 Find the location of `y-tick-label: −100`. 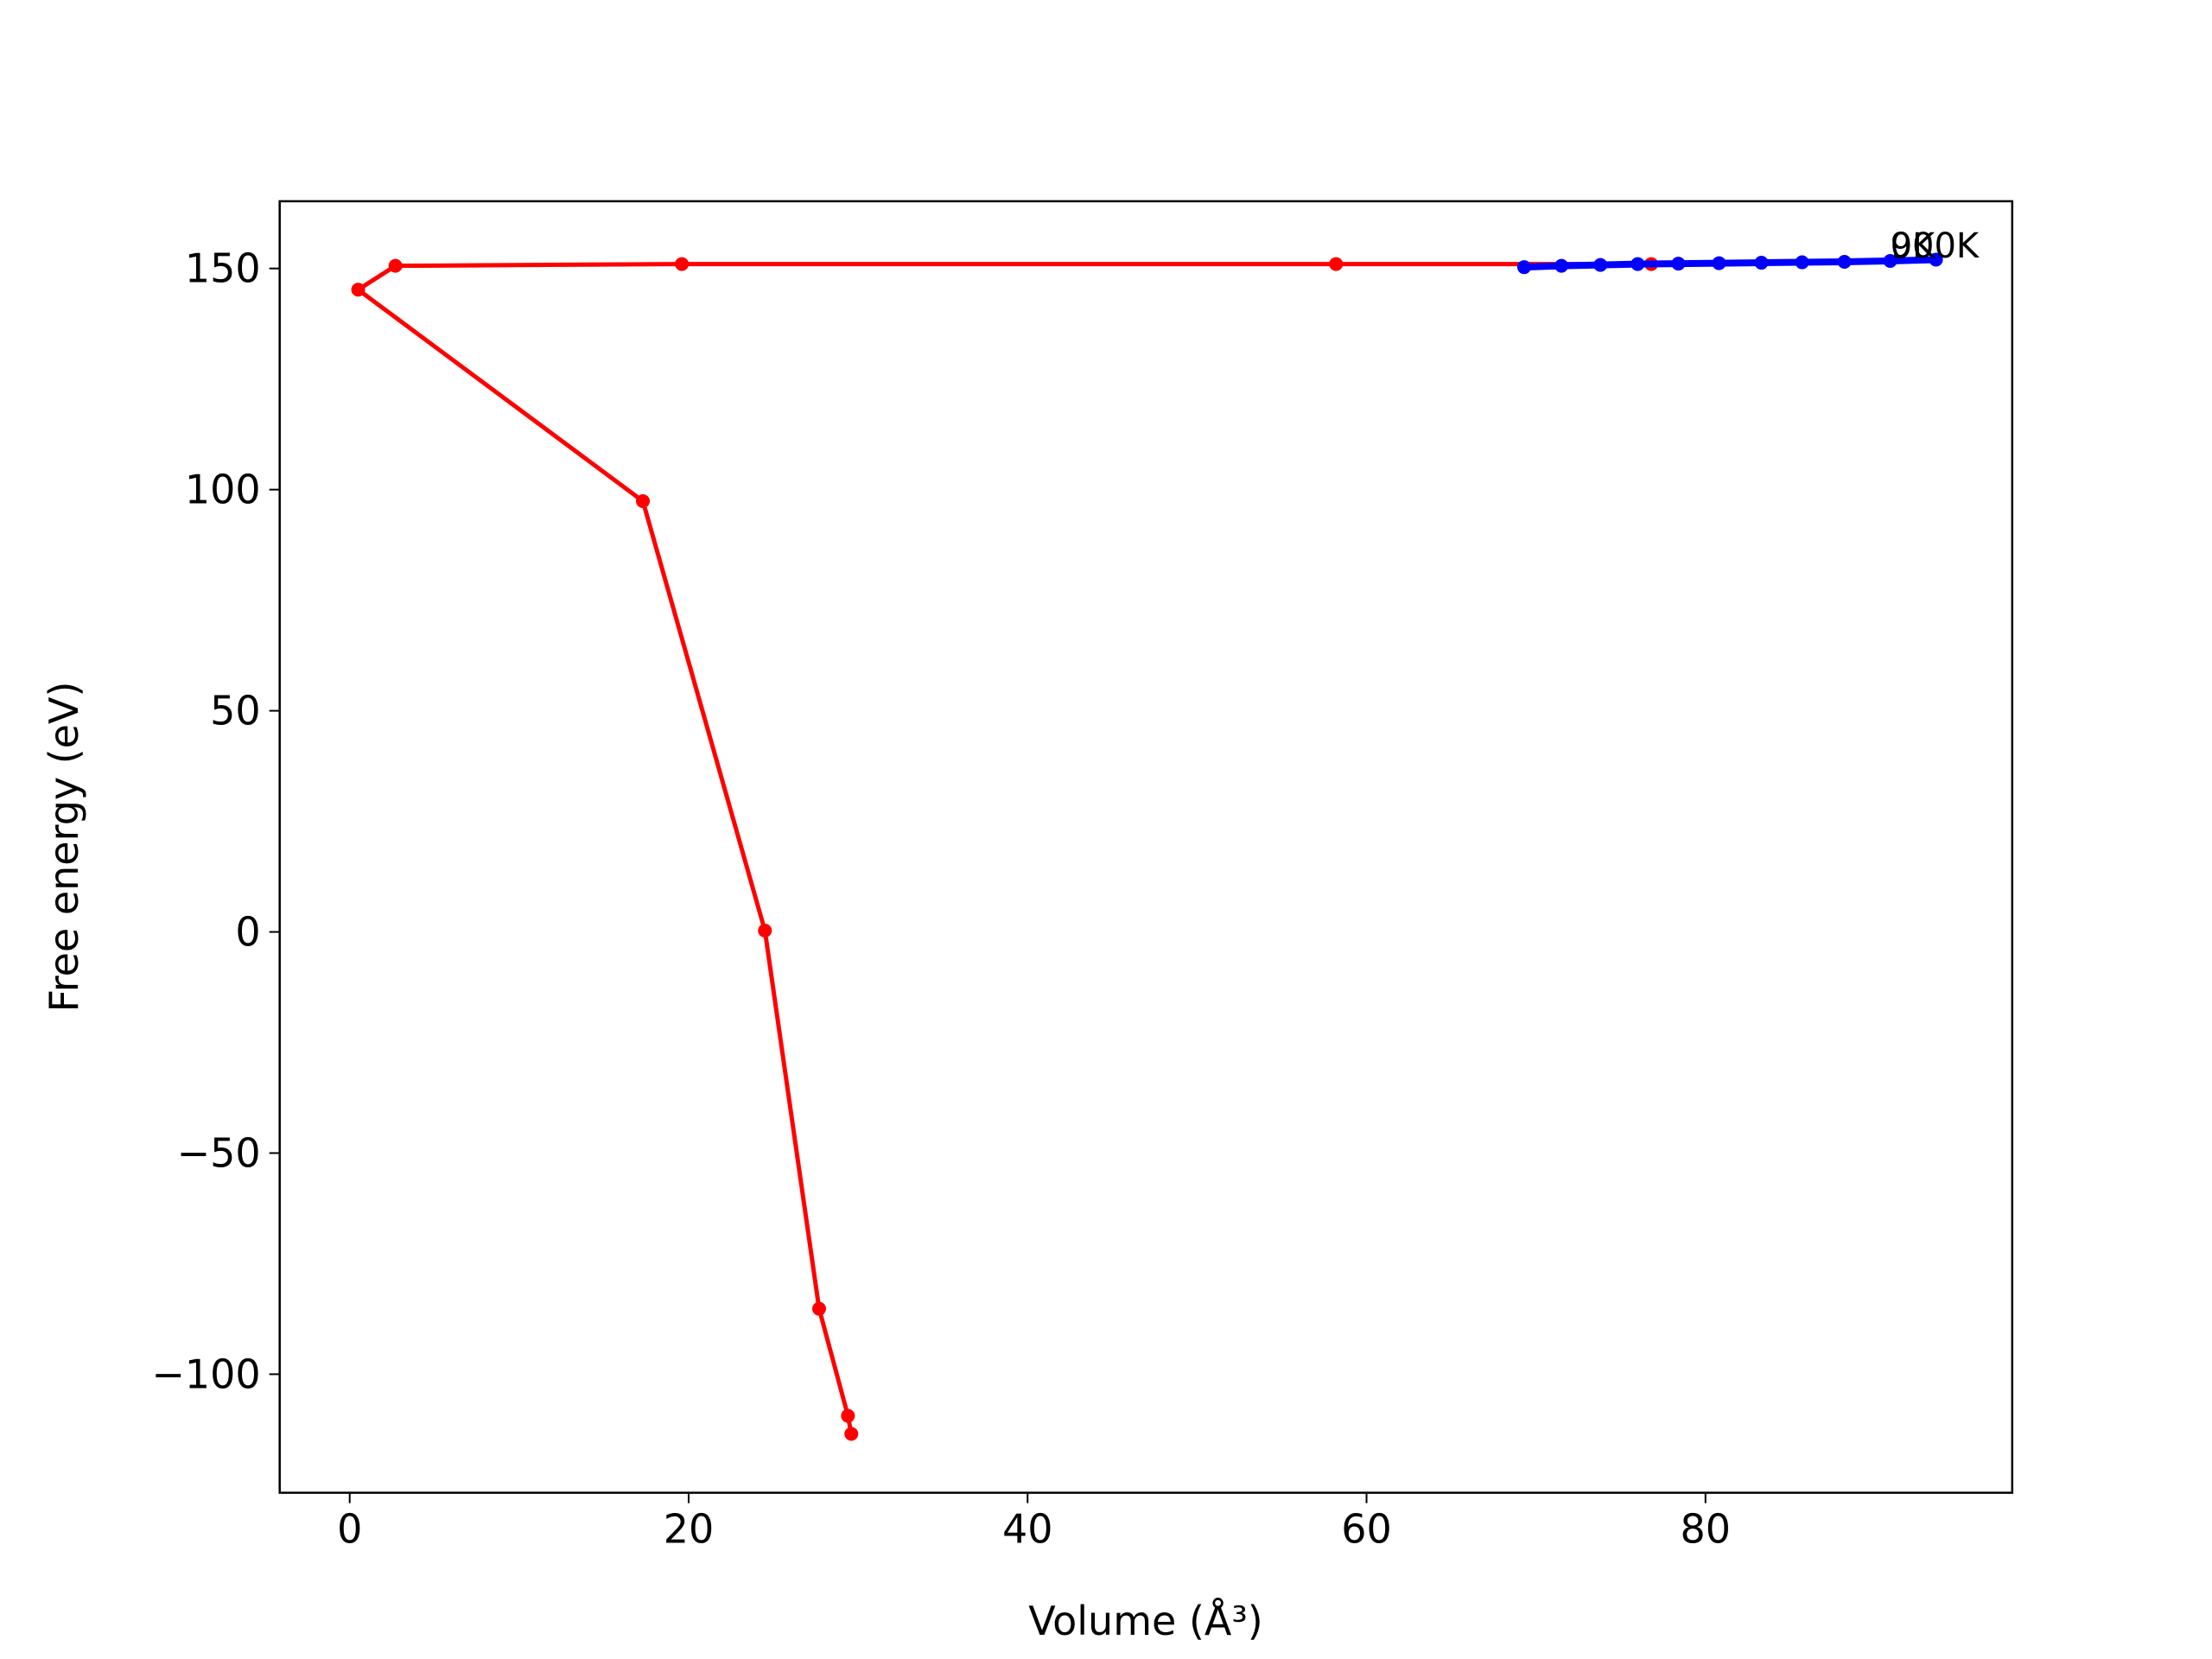

y-tick-label: −100 is located at coordinates (205, 1374).